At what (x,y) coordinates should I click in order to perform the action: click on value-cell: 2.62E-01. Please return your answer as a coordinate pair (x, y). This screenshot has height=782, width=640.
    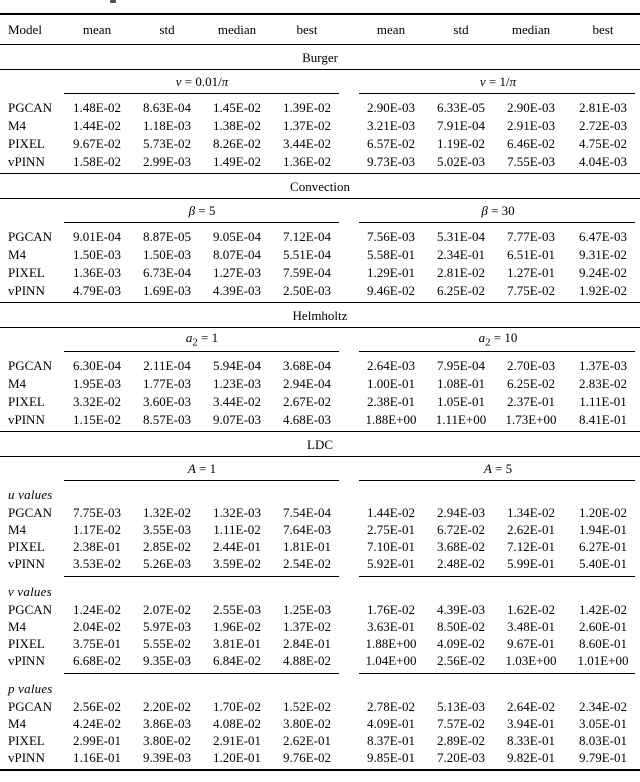
    Looking at the image, I should click on (531, 529).